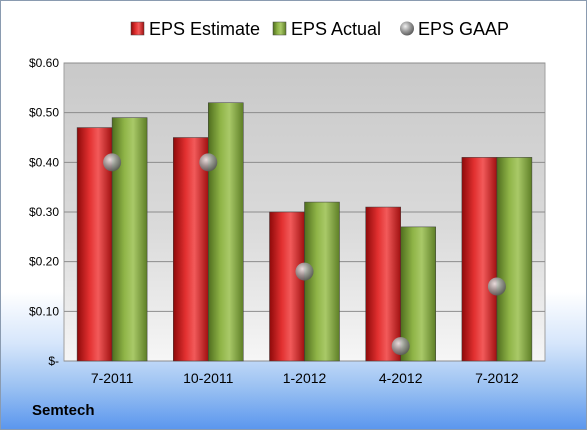 This screenshot has width=587, height=431. I want to click on y-tick-label: $0.50, so click(44, 113).